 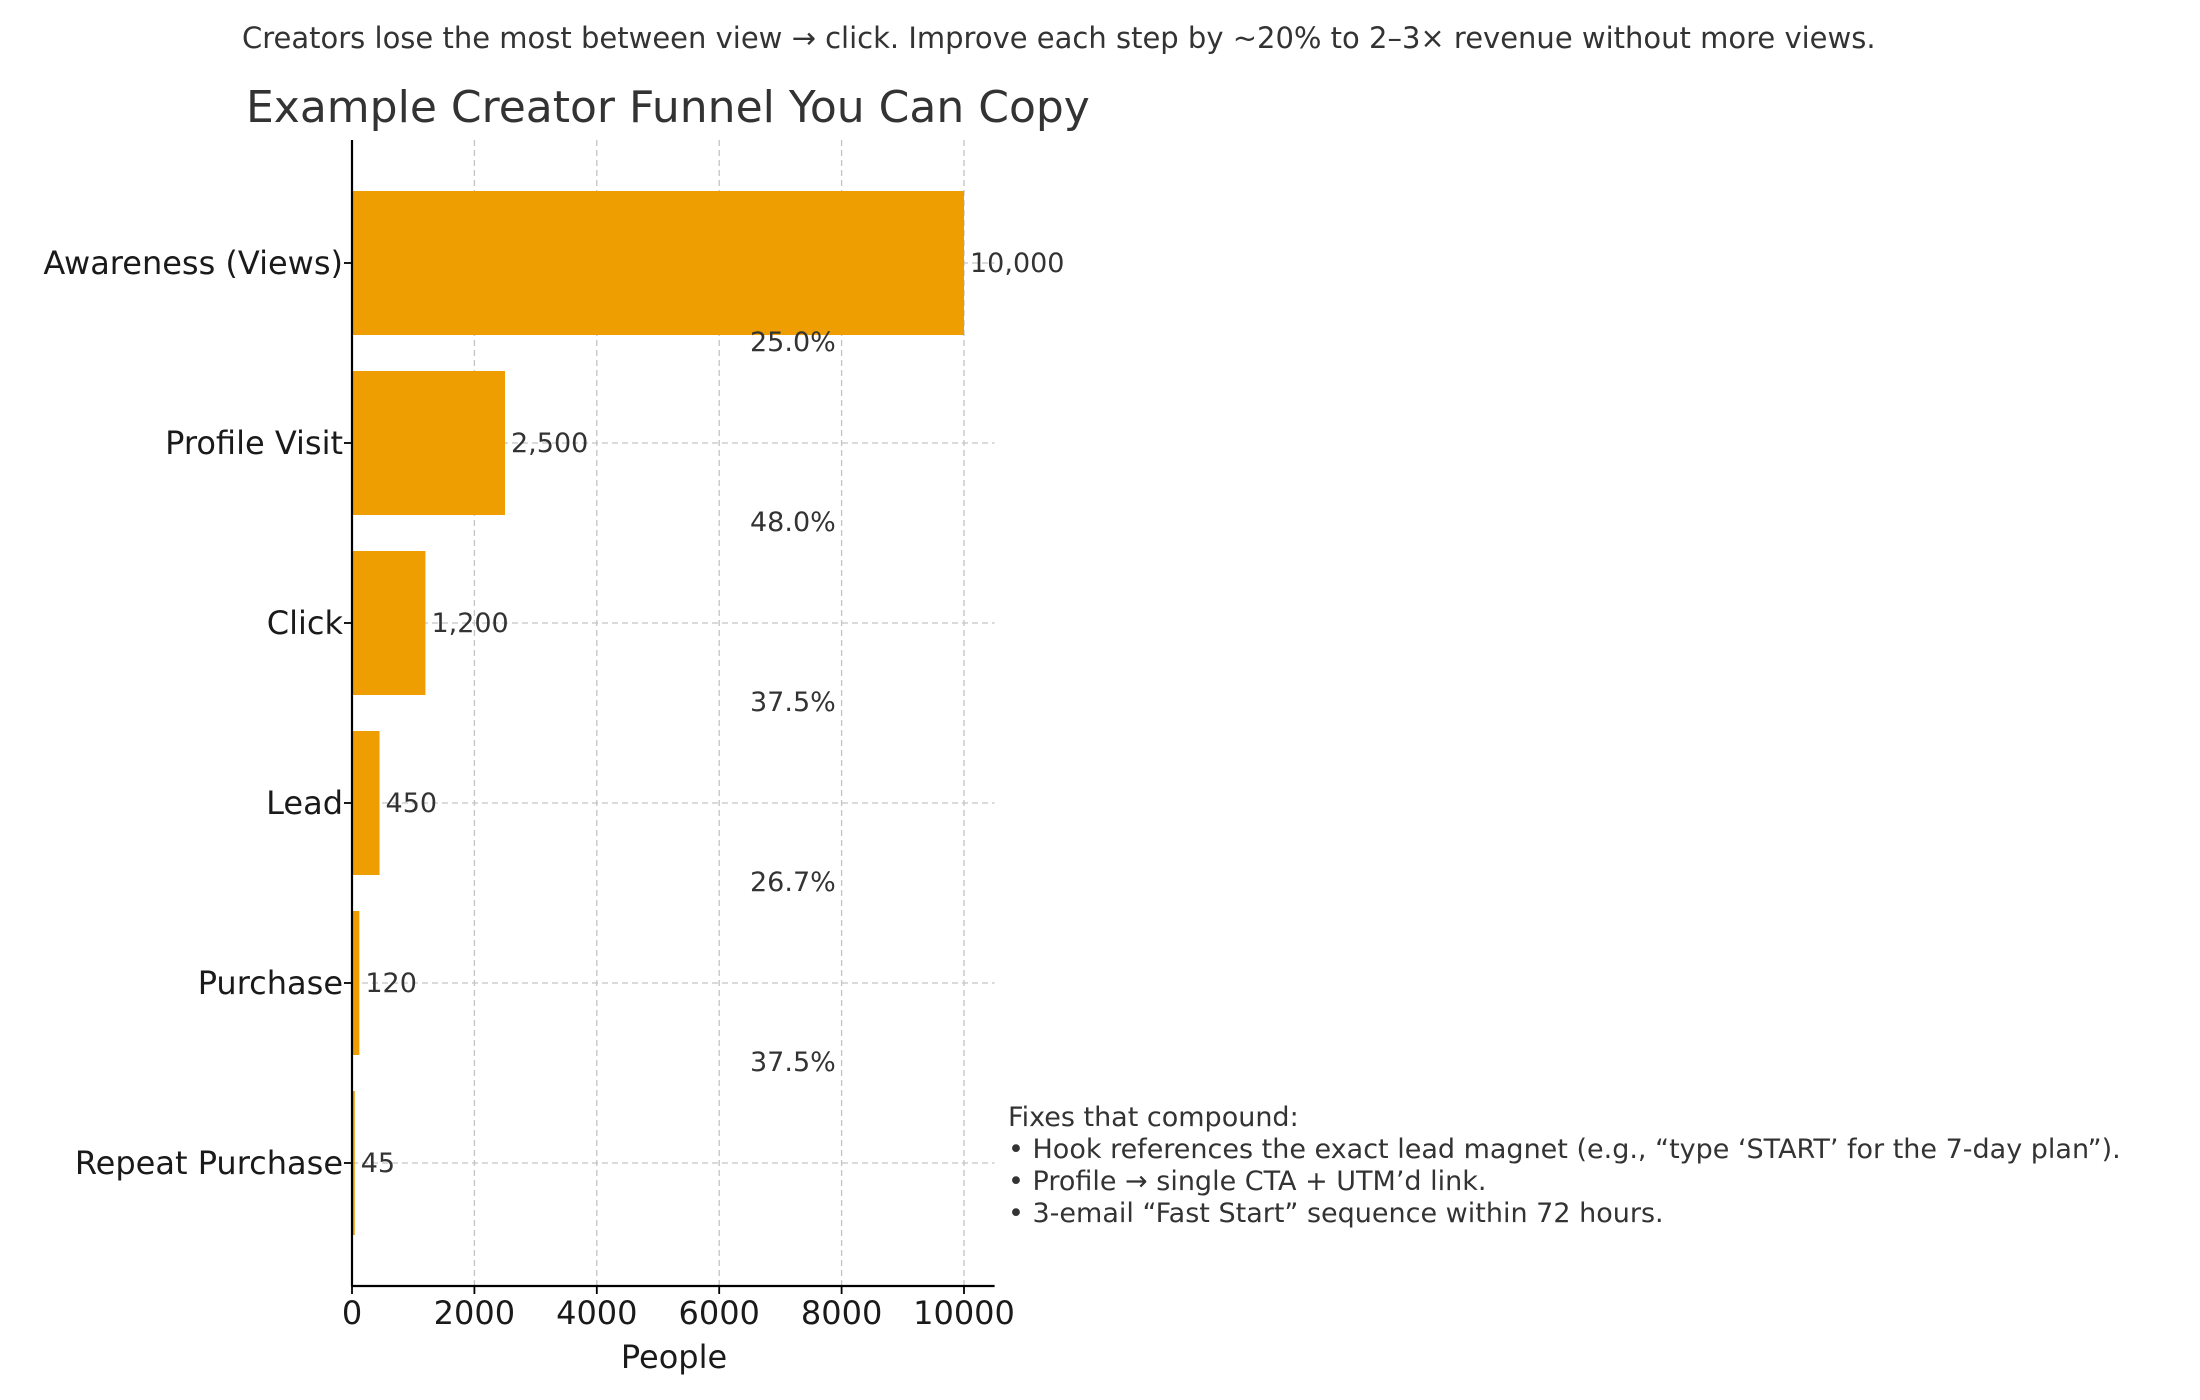 I want to click on x-tick-label: 10000, so click(x=964, y=1313).